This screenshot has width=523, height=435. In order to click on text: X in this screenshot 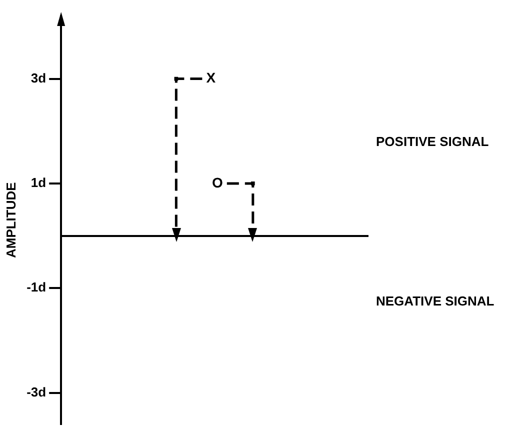, I will do `click(211, 78)`.